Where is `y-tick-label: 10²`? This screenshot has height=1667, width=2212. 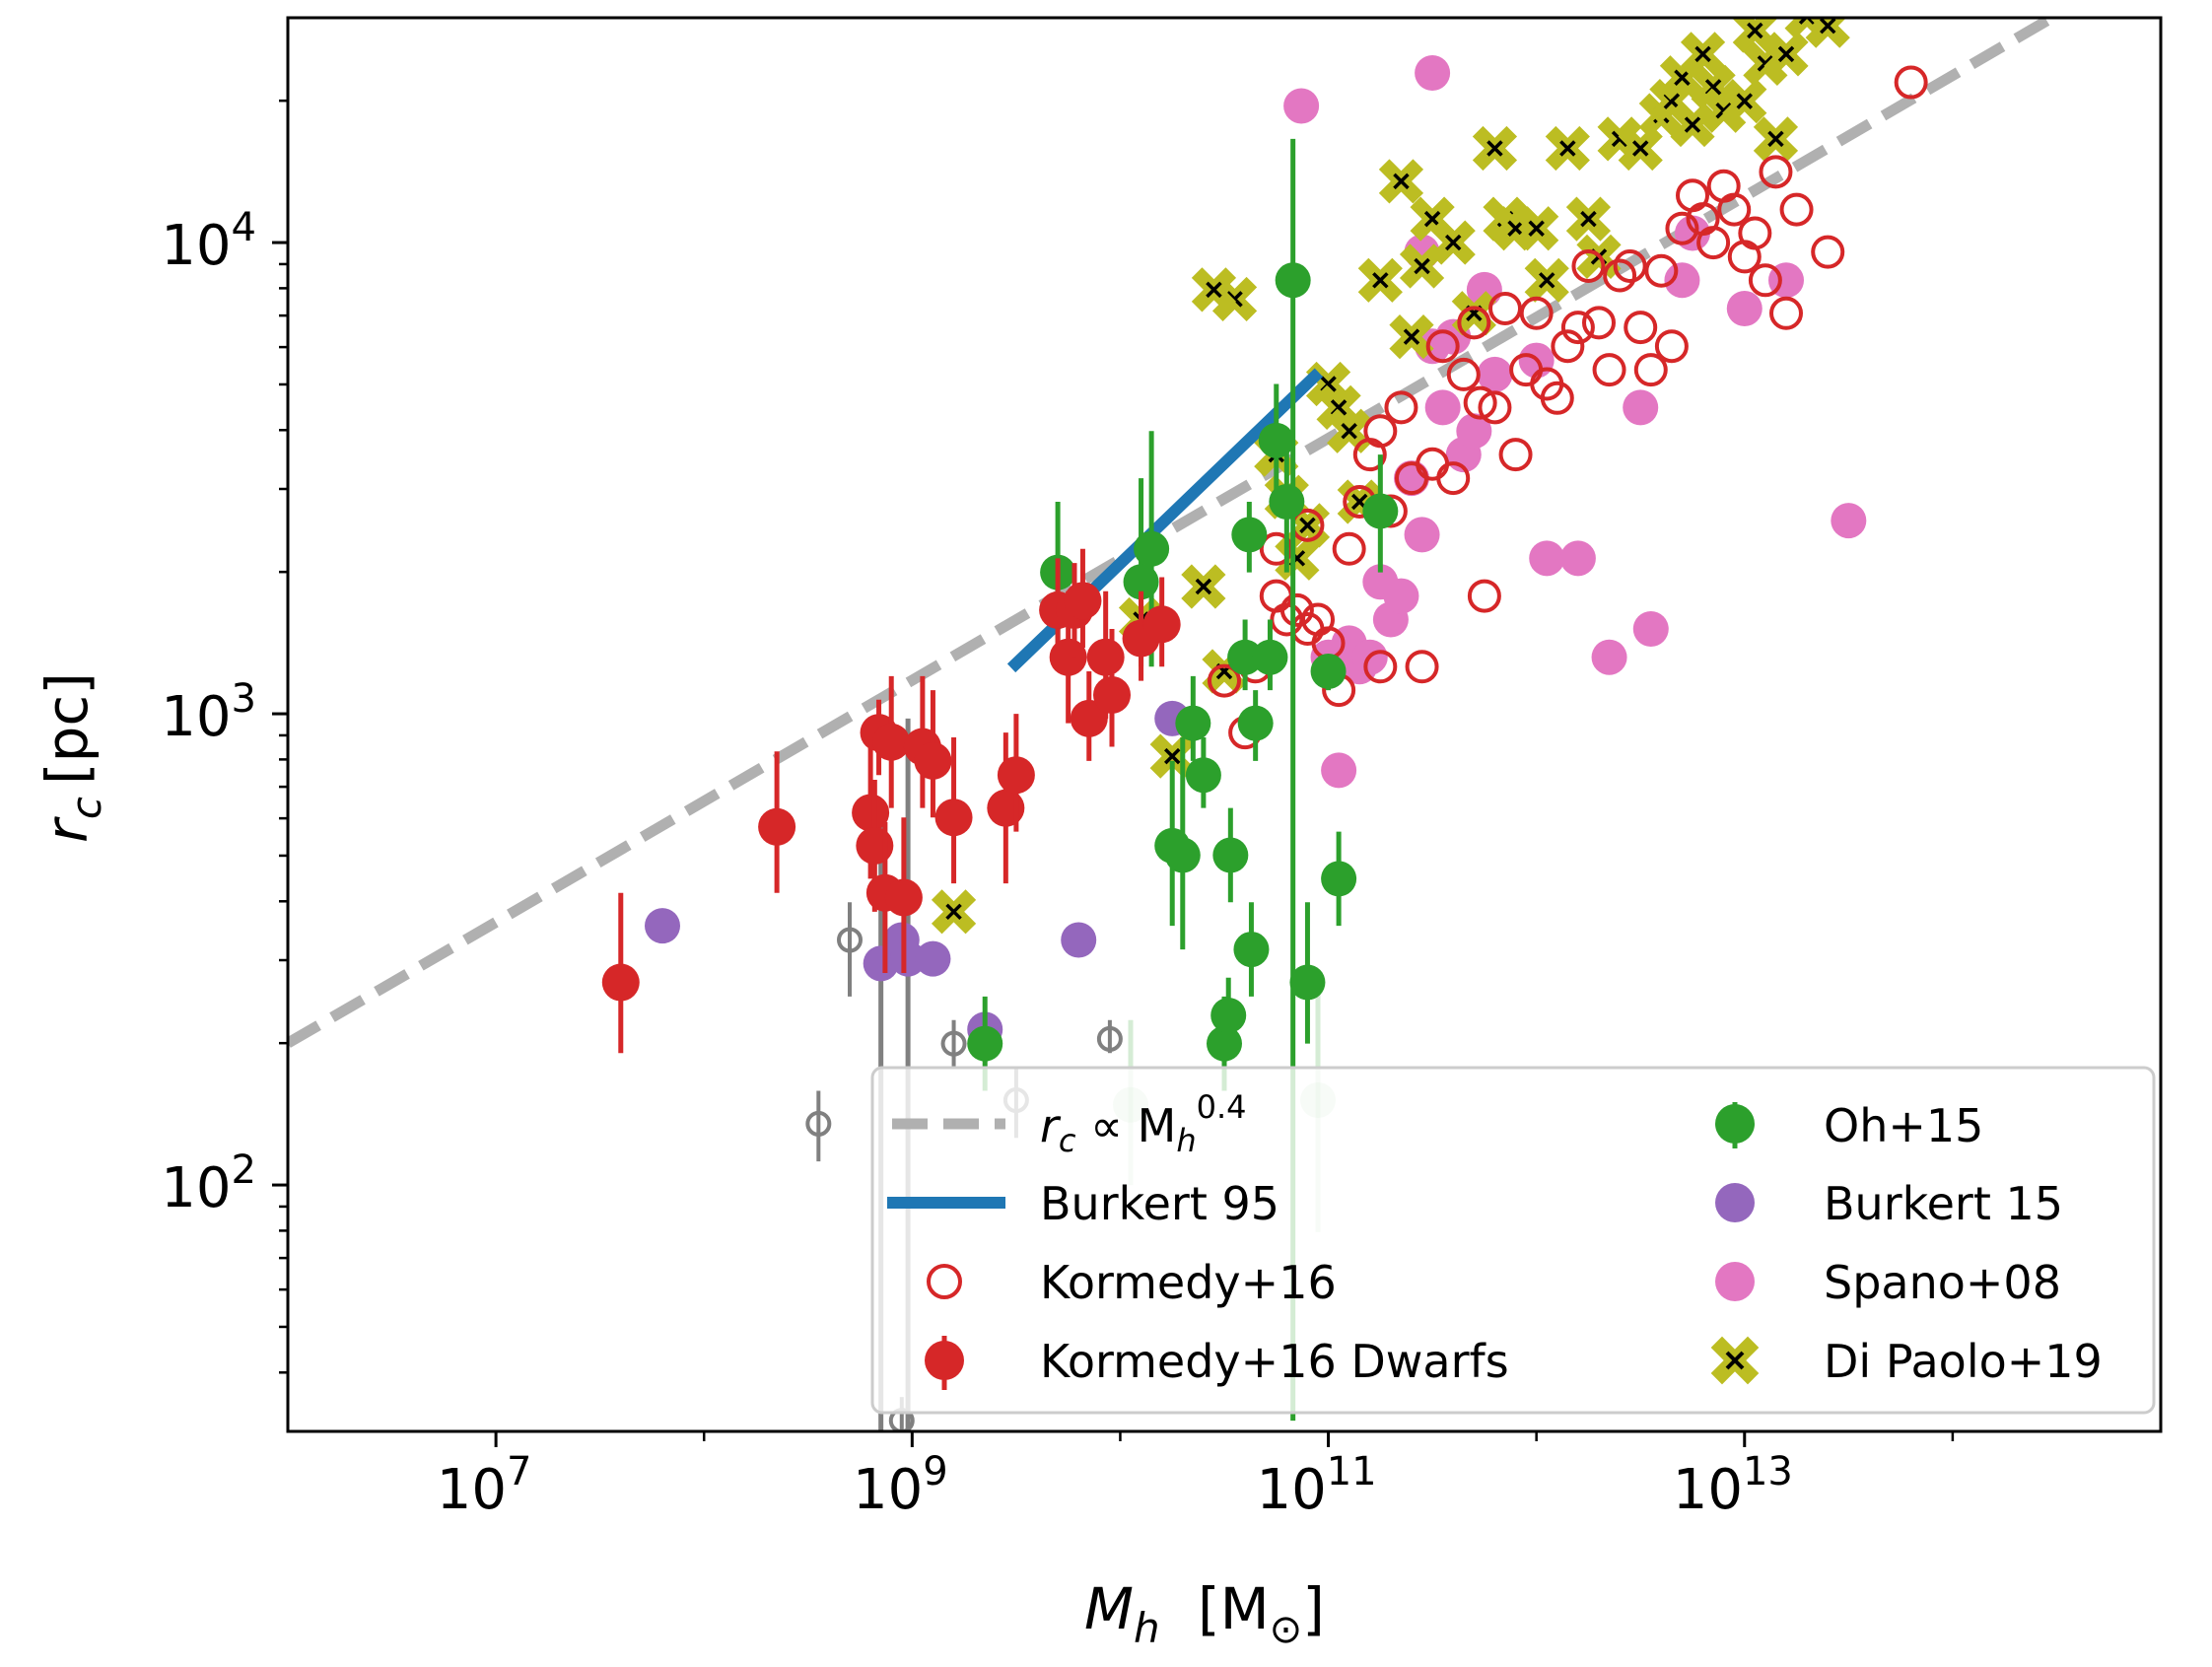
y-tick-label: 10² is located at coordinates (209, 1183).